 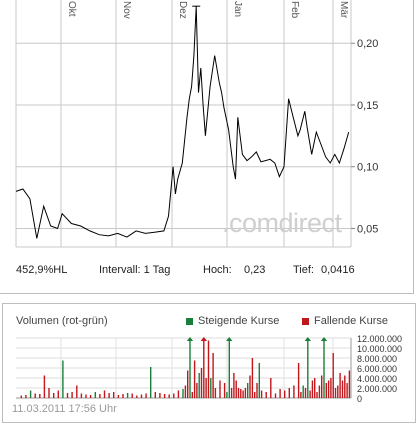 I want to click on month-tick-label: Dez, so click(x=182, y=10).